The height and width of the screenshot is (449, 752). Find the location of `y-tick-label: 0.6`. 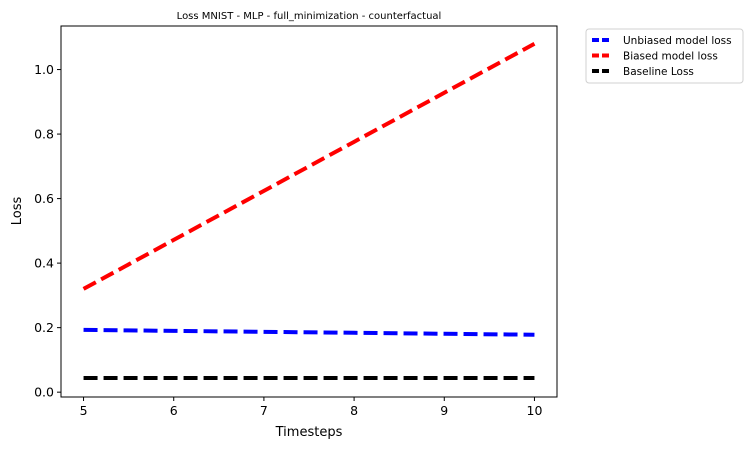

y-tick-label: 0.6 is located at coordinates (44, 198).